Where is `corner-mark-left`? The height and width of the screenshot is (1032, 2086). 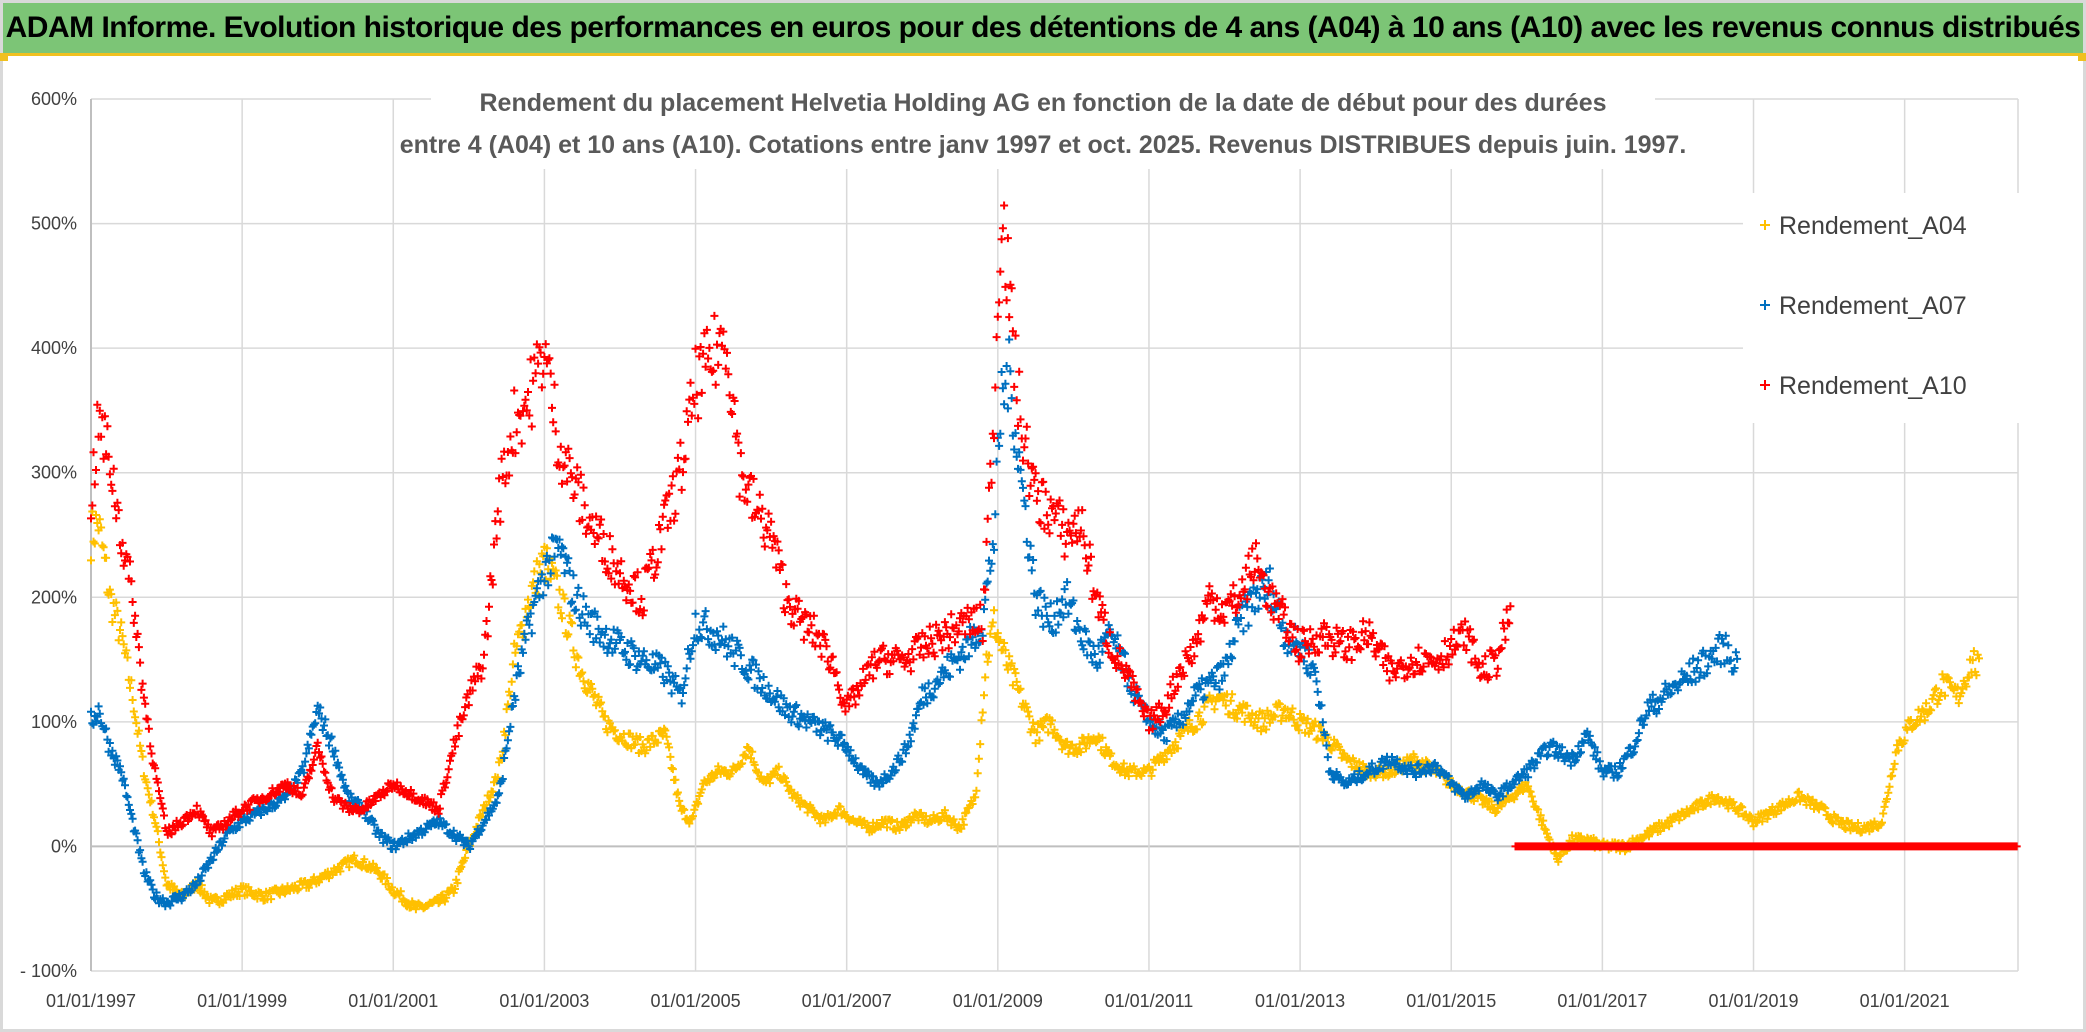
corner-mark-left is located at coordinates (4, 57).